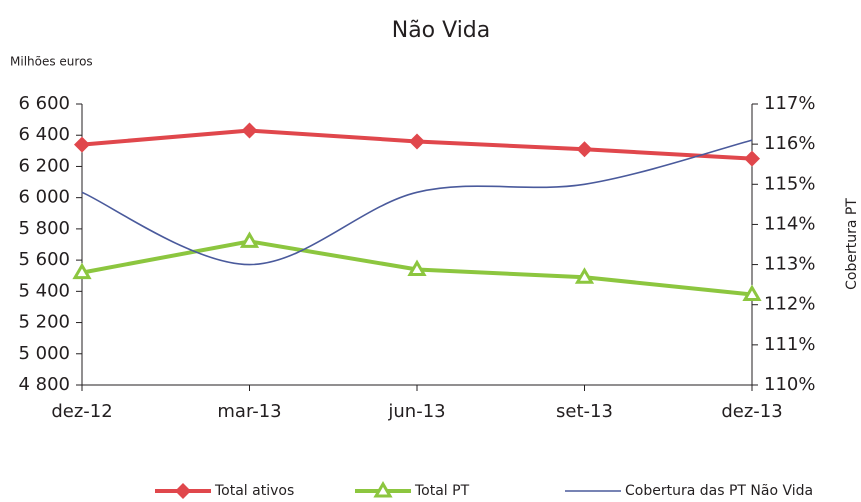 The width and height of the screenshot is (861, 502). What do you see at coordinates (442, 491) in the screenshot?
I see `legend-label: Total PT` at bounding box center [442, 491].